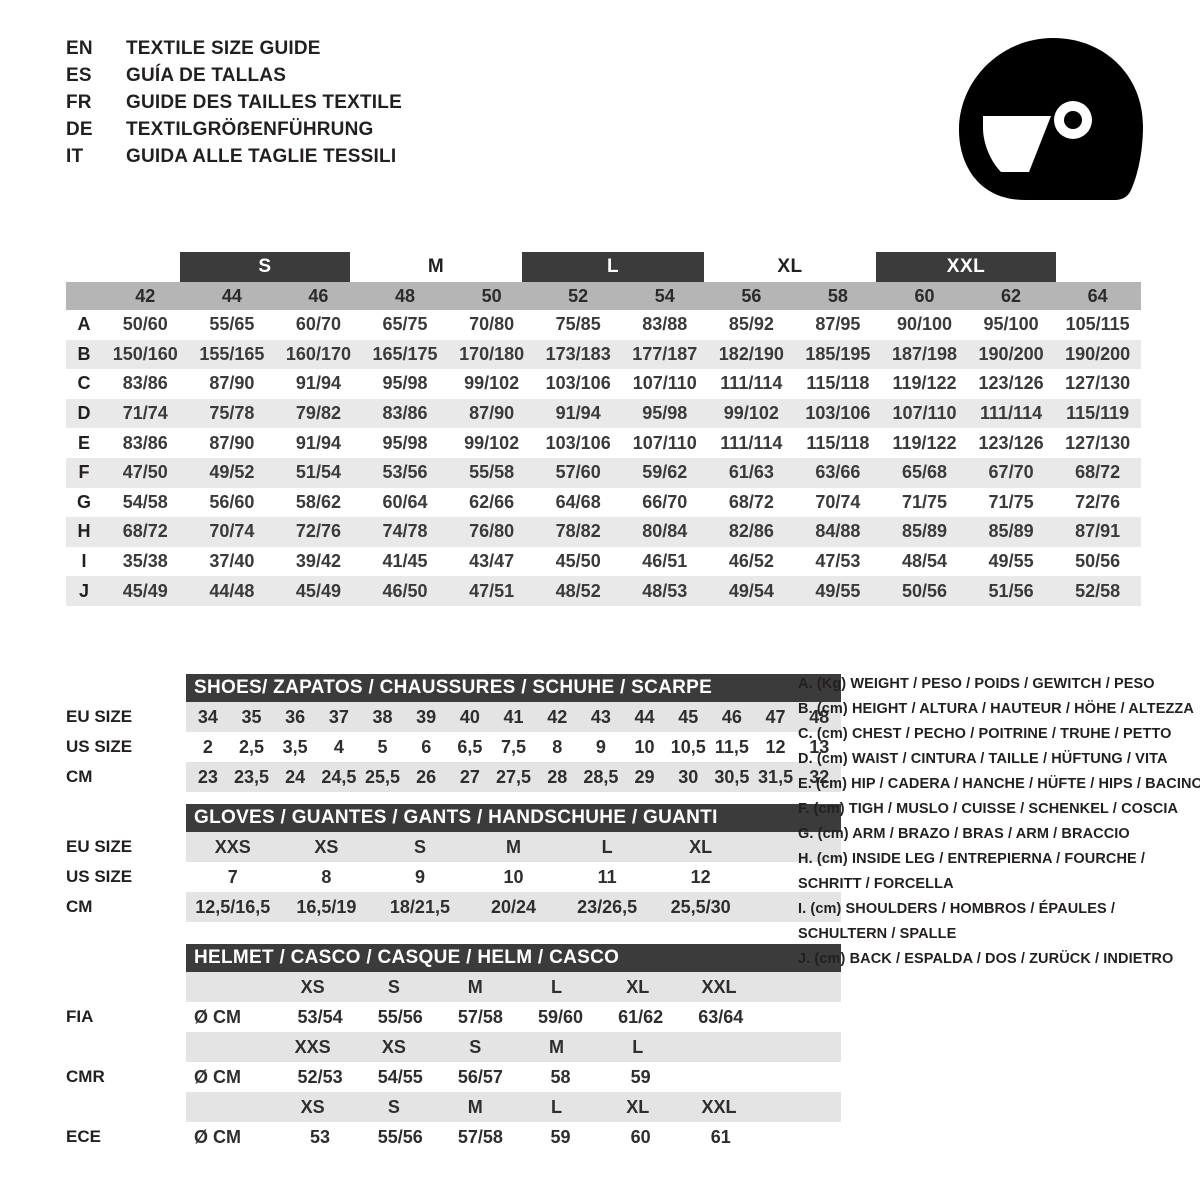 The image size is (1200, 1200). Describe the element at coordinates (1098, 353) in the screenshot. I see `cell-b-64: 190/200` at that location.